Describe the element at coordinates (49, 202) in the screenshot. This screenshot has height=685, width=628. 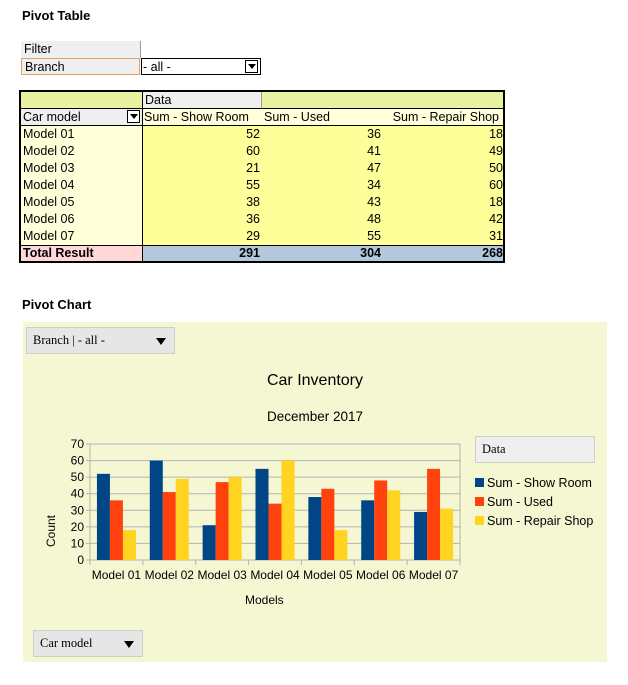
I see `row-label: Model 05` at that location.